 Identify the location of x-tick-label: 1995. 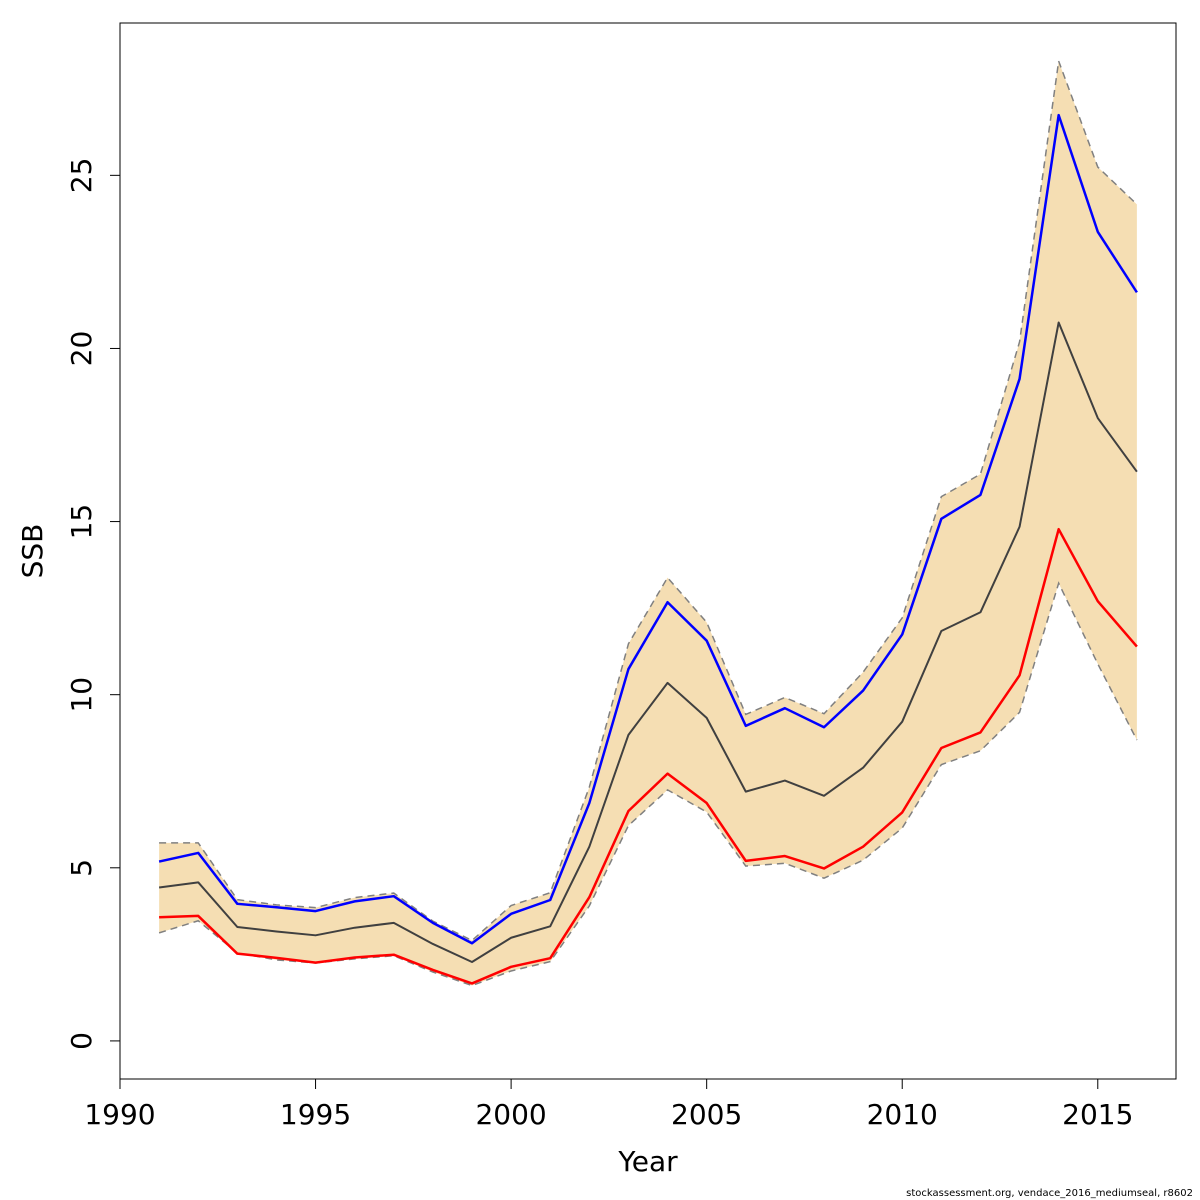
(315, 1114).